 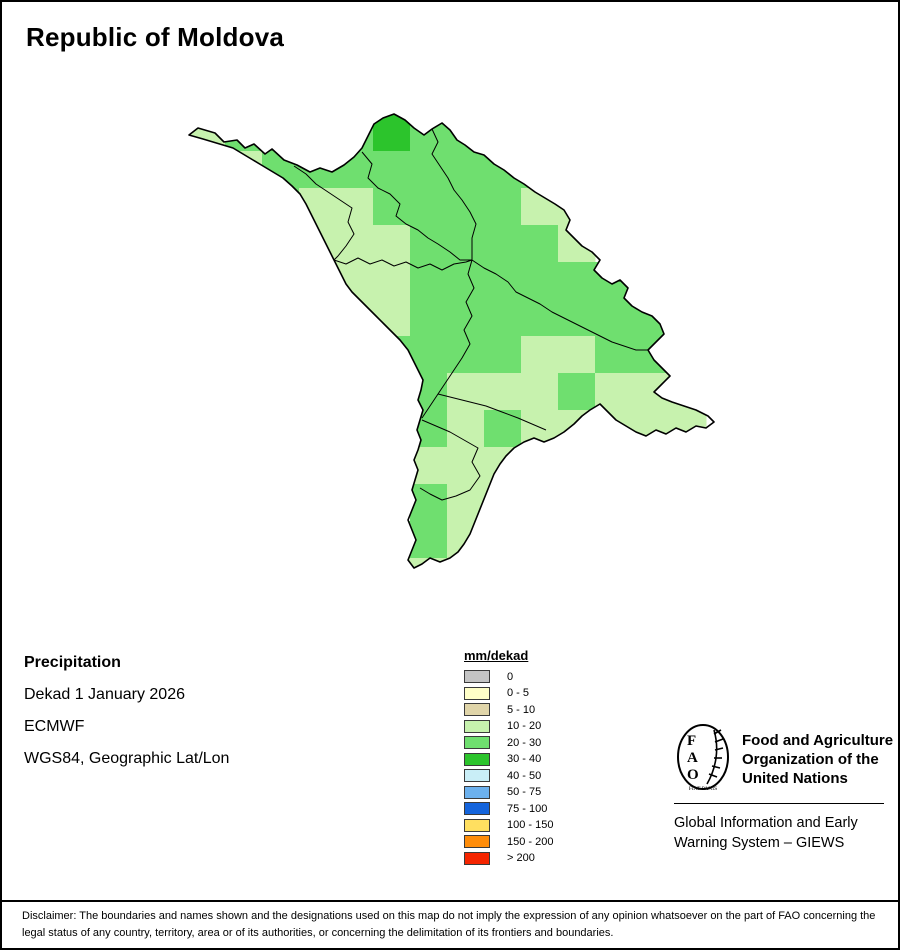 I want to click on legend-row: 30 - 40, so click(x=508, y=759).